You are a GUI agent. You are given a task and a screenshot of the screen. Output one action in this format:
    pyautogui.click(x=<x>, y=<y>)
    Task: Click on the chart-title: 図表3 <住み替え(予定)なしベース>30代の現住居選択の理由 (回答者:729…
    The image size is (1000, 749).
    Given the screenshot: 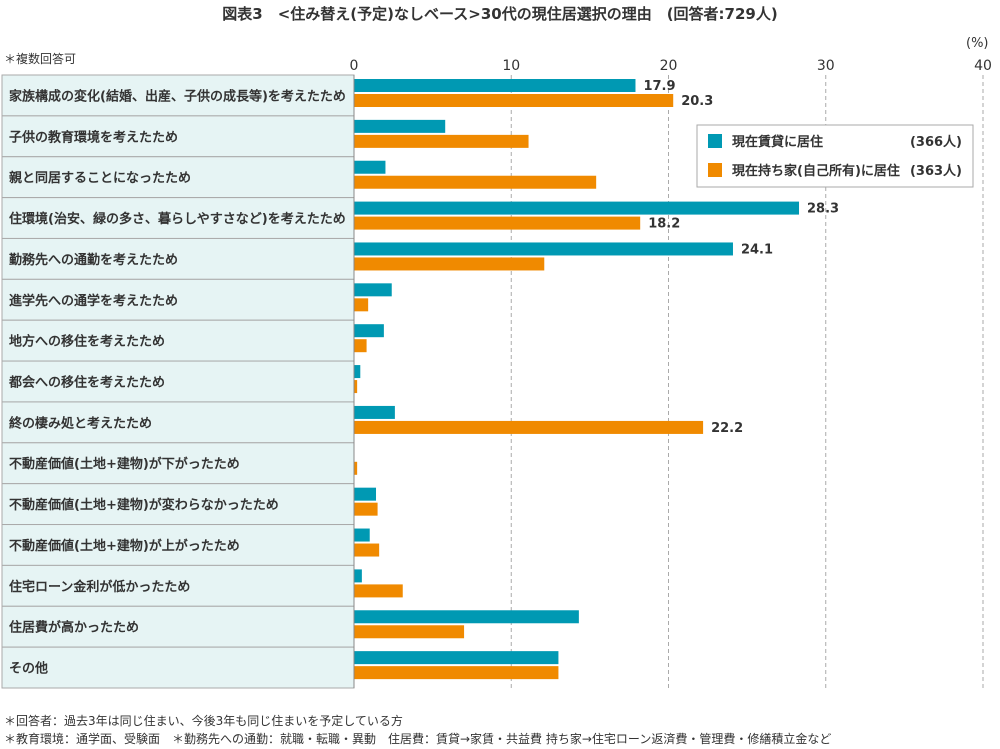 What is the action you would take?
    pyautogui.click(x=500, y=14)
    